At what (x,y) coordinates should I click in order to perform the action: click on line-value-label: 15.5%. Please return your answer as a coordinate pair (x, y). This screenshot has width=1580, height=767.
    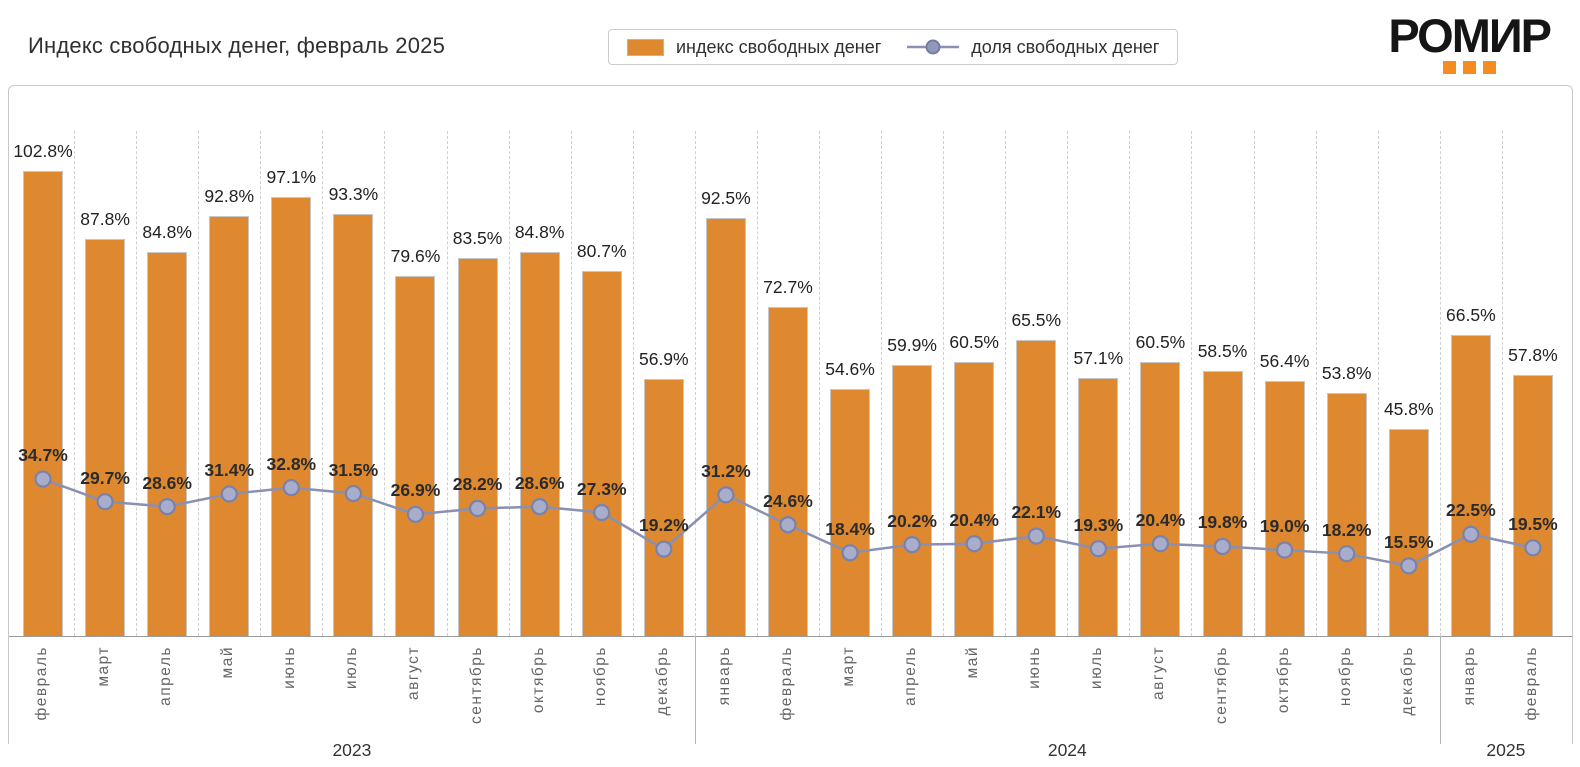
    Looking at the image, I should click on (1408, 541).